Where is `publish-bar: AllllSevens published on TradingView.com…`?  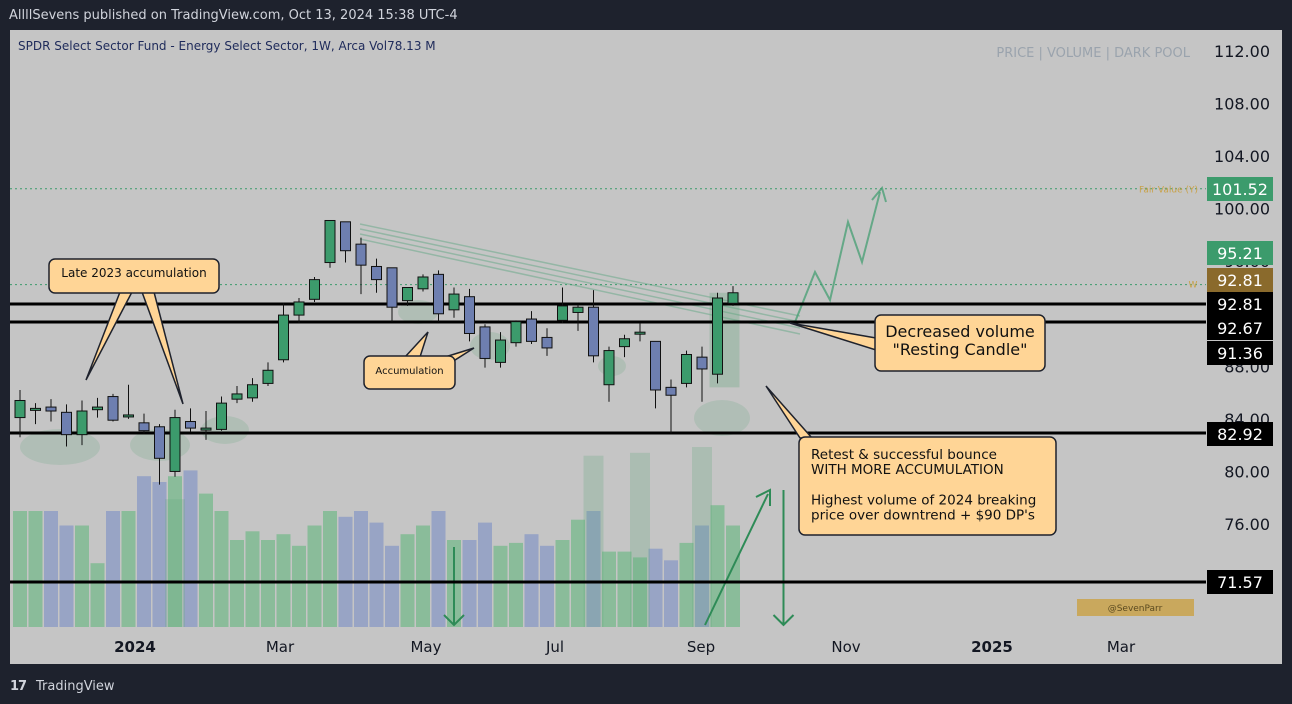 publish-bar: AllllSevens published on TradingView.com… is located at coordinates (646, 15).